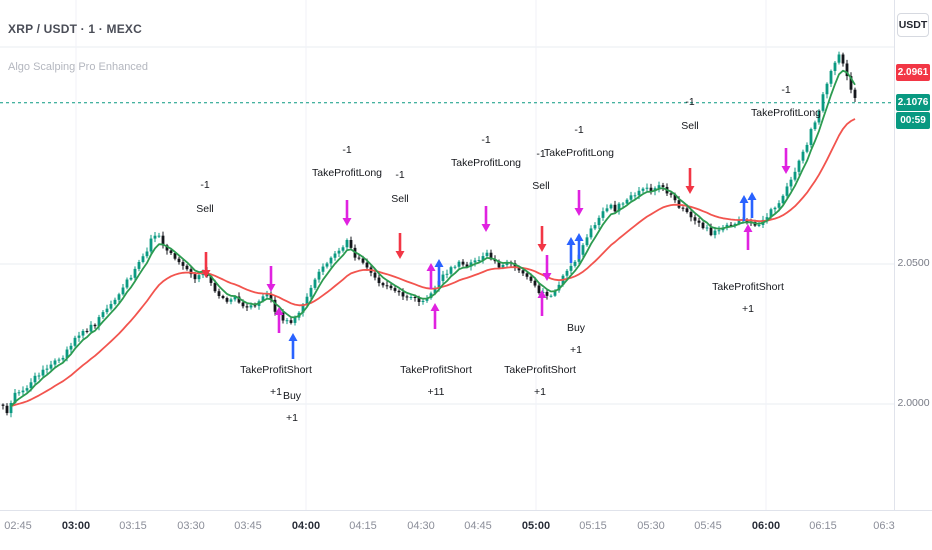  What do you see at coordinates (913, 102) in the screenshot?
I see `last-price-badge: 2.1076` at bounding box center [913, 102].